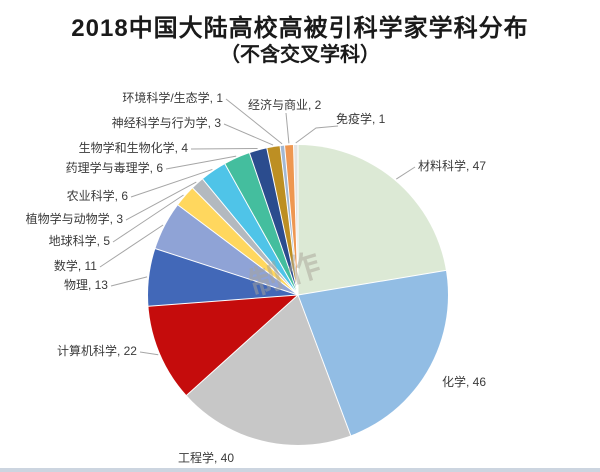  Describe the element at coordinates (97, 196) in the screenshot. I see `pie-slice-label: 农业科学, 6` at that location.